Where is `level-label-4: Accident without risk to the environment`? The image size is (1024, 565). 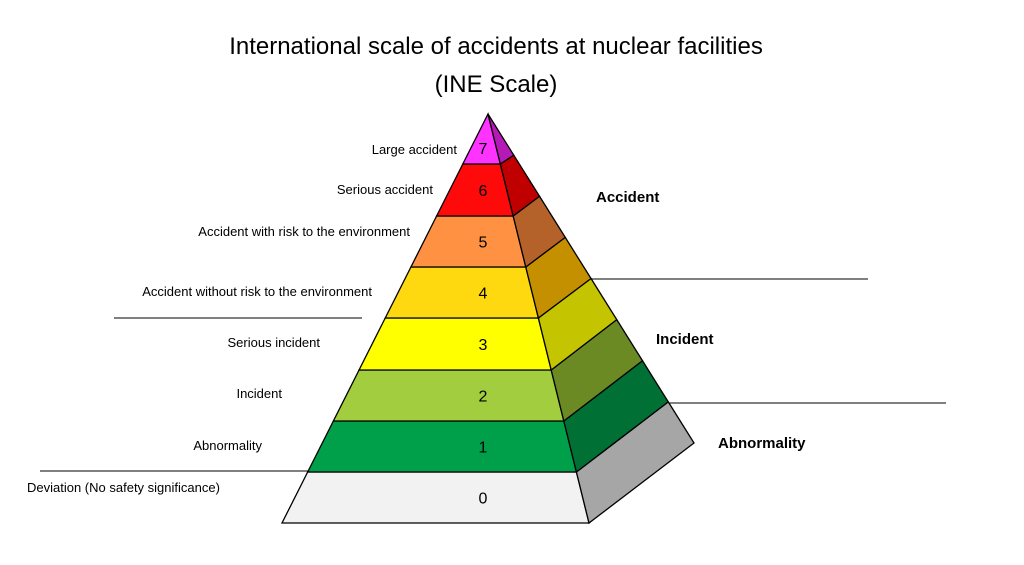
level-label-4: Accident without risk to the environment is located at coordinates (257, 291).